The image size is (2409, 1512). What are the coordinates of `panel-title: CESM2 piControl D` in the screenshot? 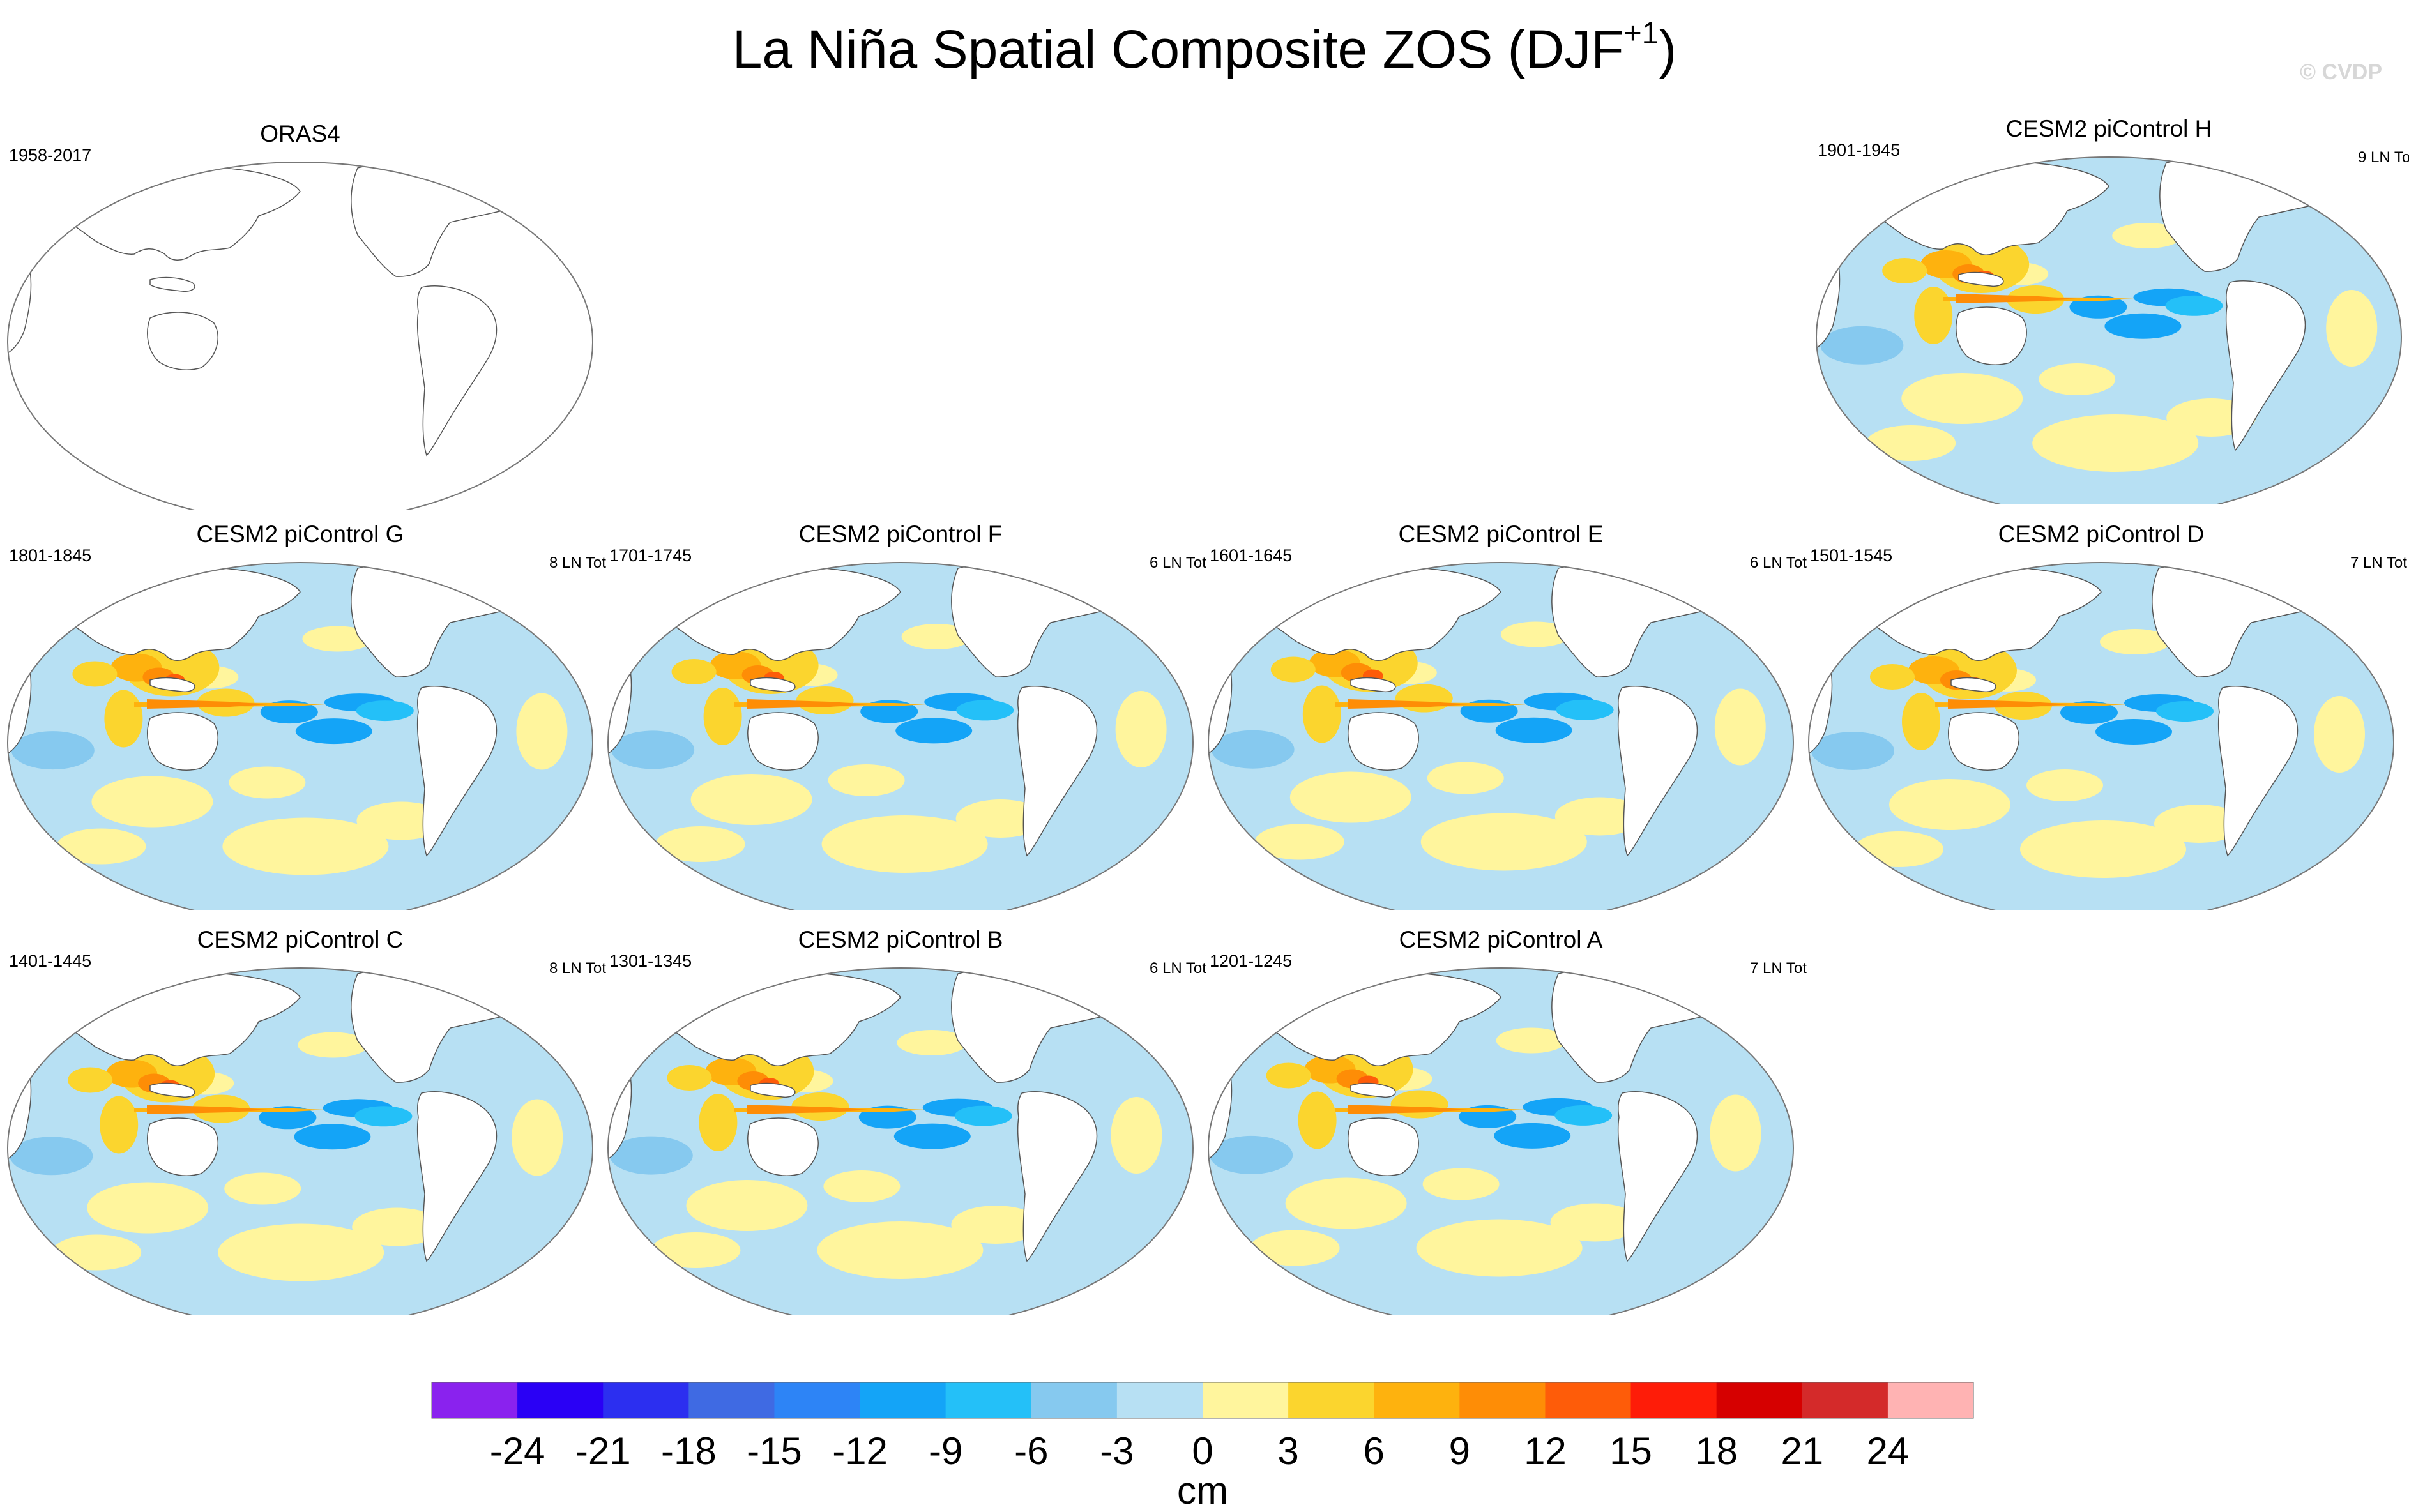 It's located at (2101, 534).